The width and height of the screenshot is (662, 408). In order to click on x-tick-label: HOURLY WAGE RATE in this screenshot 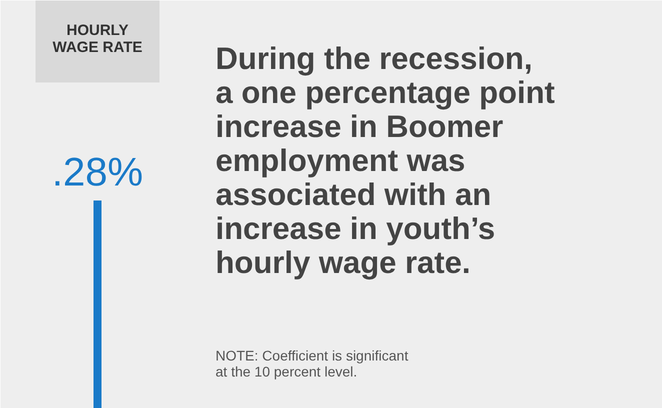, I will do `click(97, 39)`.